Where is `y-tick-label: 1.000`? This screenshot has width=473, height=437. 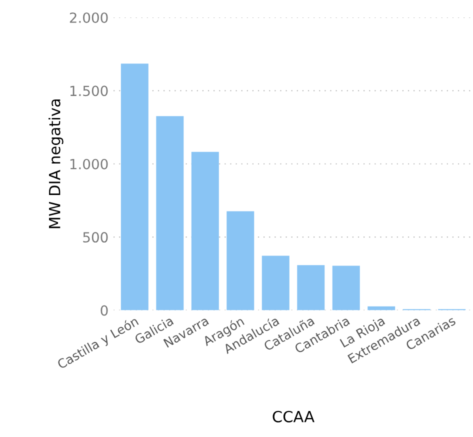
y-tick-label: 1.000 is located at coordinates (89, 164).